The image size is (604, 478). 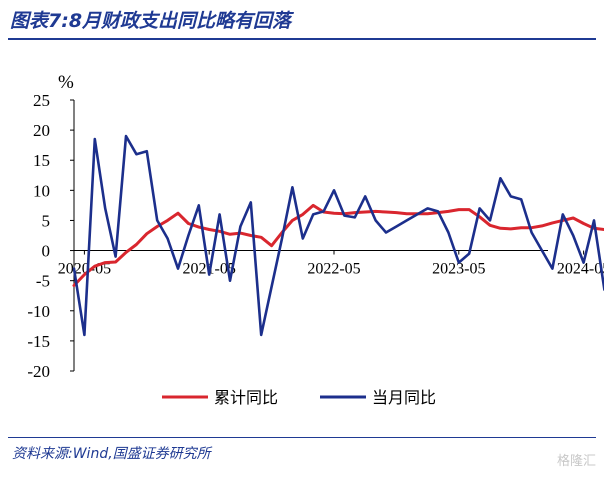 I want to click on x-tick-label: 2022-05, so click(x=333, y=269).